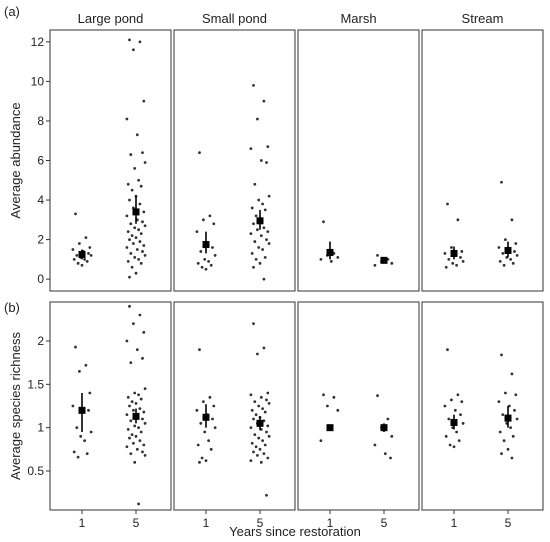  I want to click on panel-label: (b), so click(12, 307).